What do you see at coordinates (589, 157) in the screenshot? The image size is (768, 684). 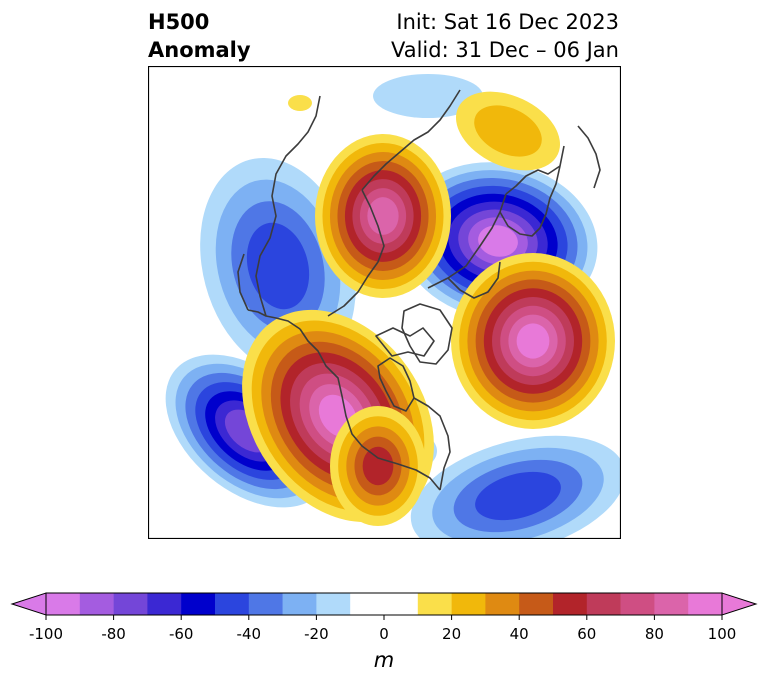 I see `coastline-arabia` at bounding box center [589, 157].